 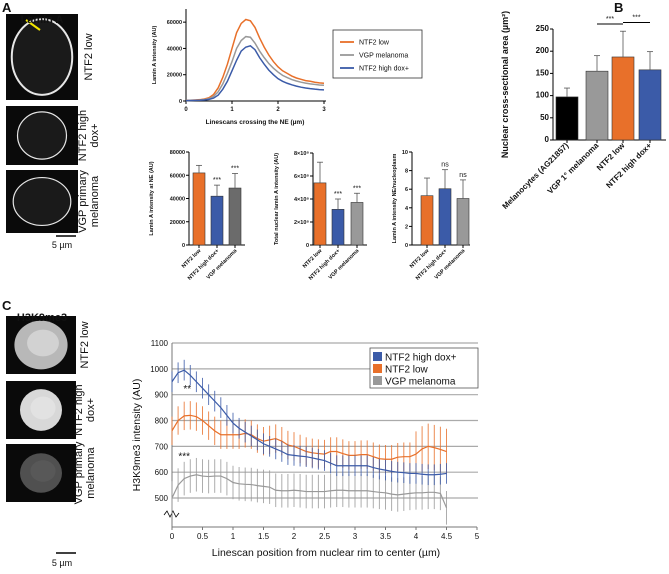 I want to click on y-tick-label: 6×10⁸, so click(x=301, y=177).